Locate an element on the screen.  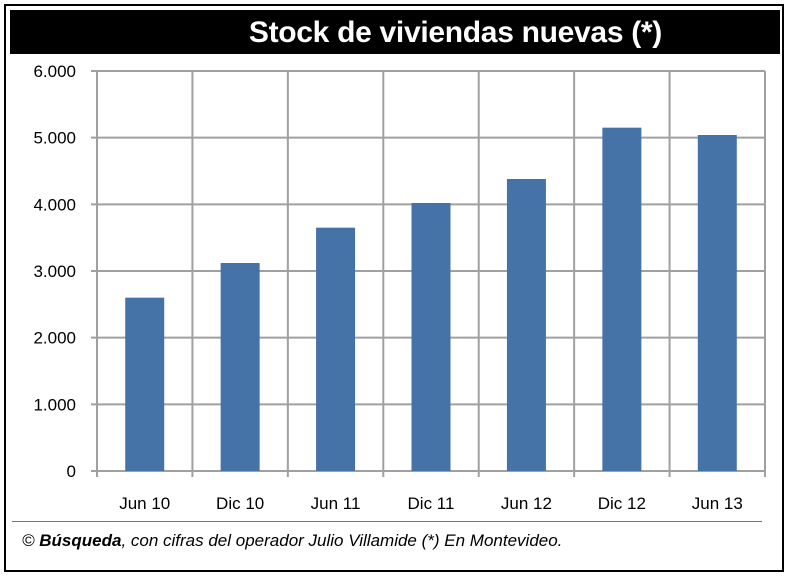
chart-title: Stock de viviendas nuevas (*) is located at coordinates (455, 32).